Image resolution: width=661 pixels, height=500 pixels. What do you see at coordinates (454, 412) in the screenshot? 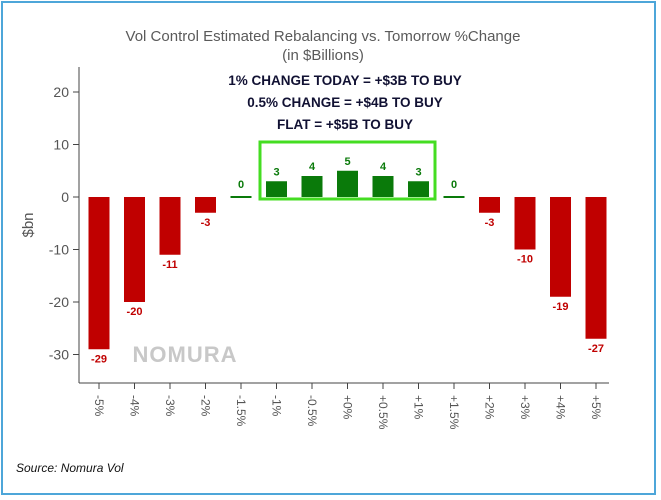
I see `x-tick-label: +1.5%` at bounding box center [454, 412].